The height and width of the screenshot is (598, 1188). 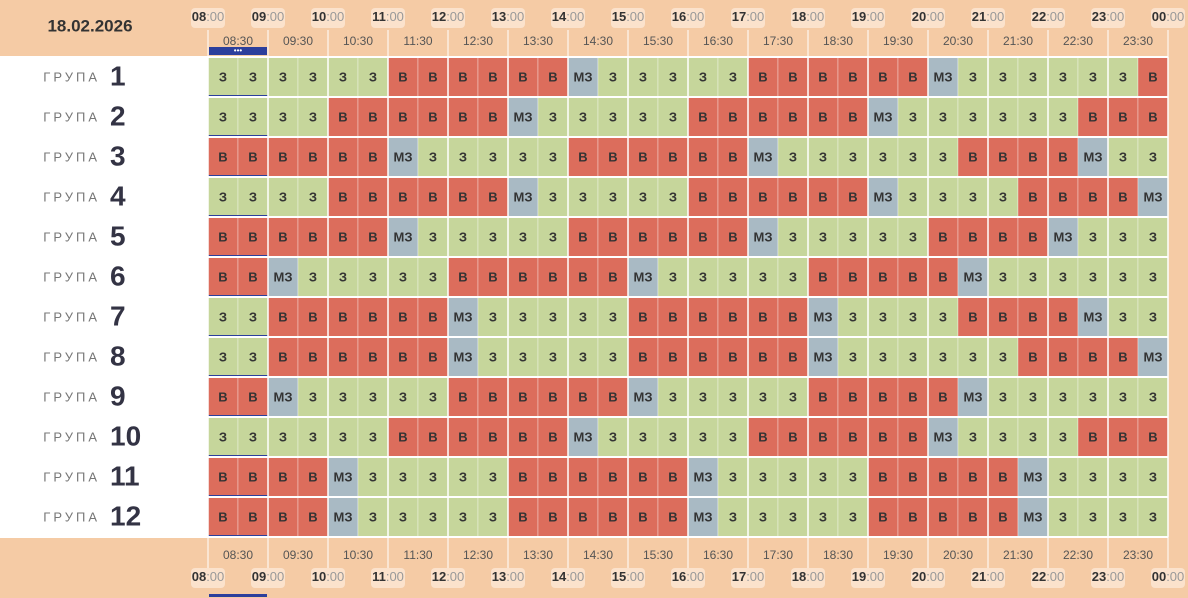 I want to click on hour-label: 18:00, so click(x=808, y=16).